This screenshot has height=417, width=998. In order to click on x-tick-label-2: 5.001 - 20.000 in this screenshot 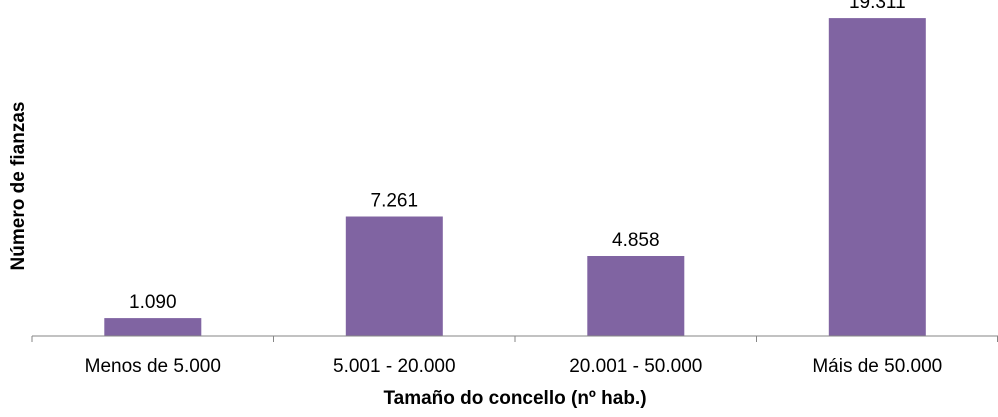, I will do `click(394, 366)`.